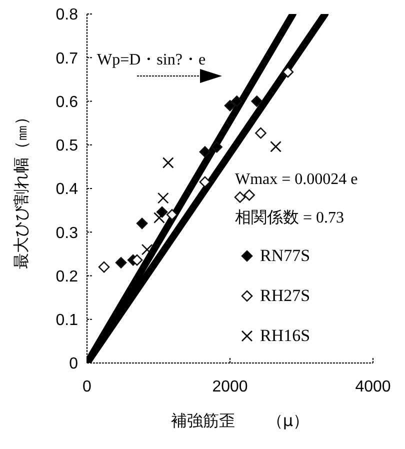 The height and width of the screenshot is (449, 405). What do you see at coordinates (67, 189) in the screenshot?
I see `y-tick-label: 0.4` at bounding box center [67, 189].